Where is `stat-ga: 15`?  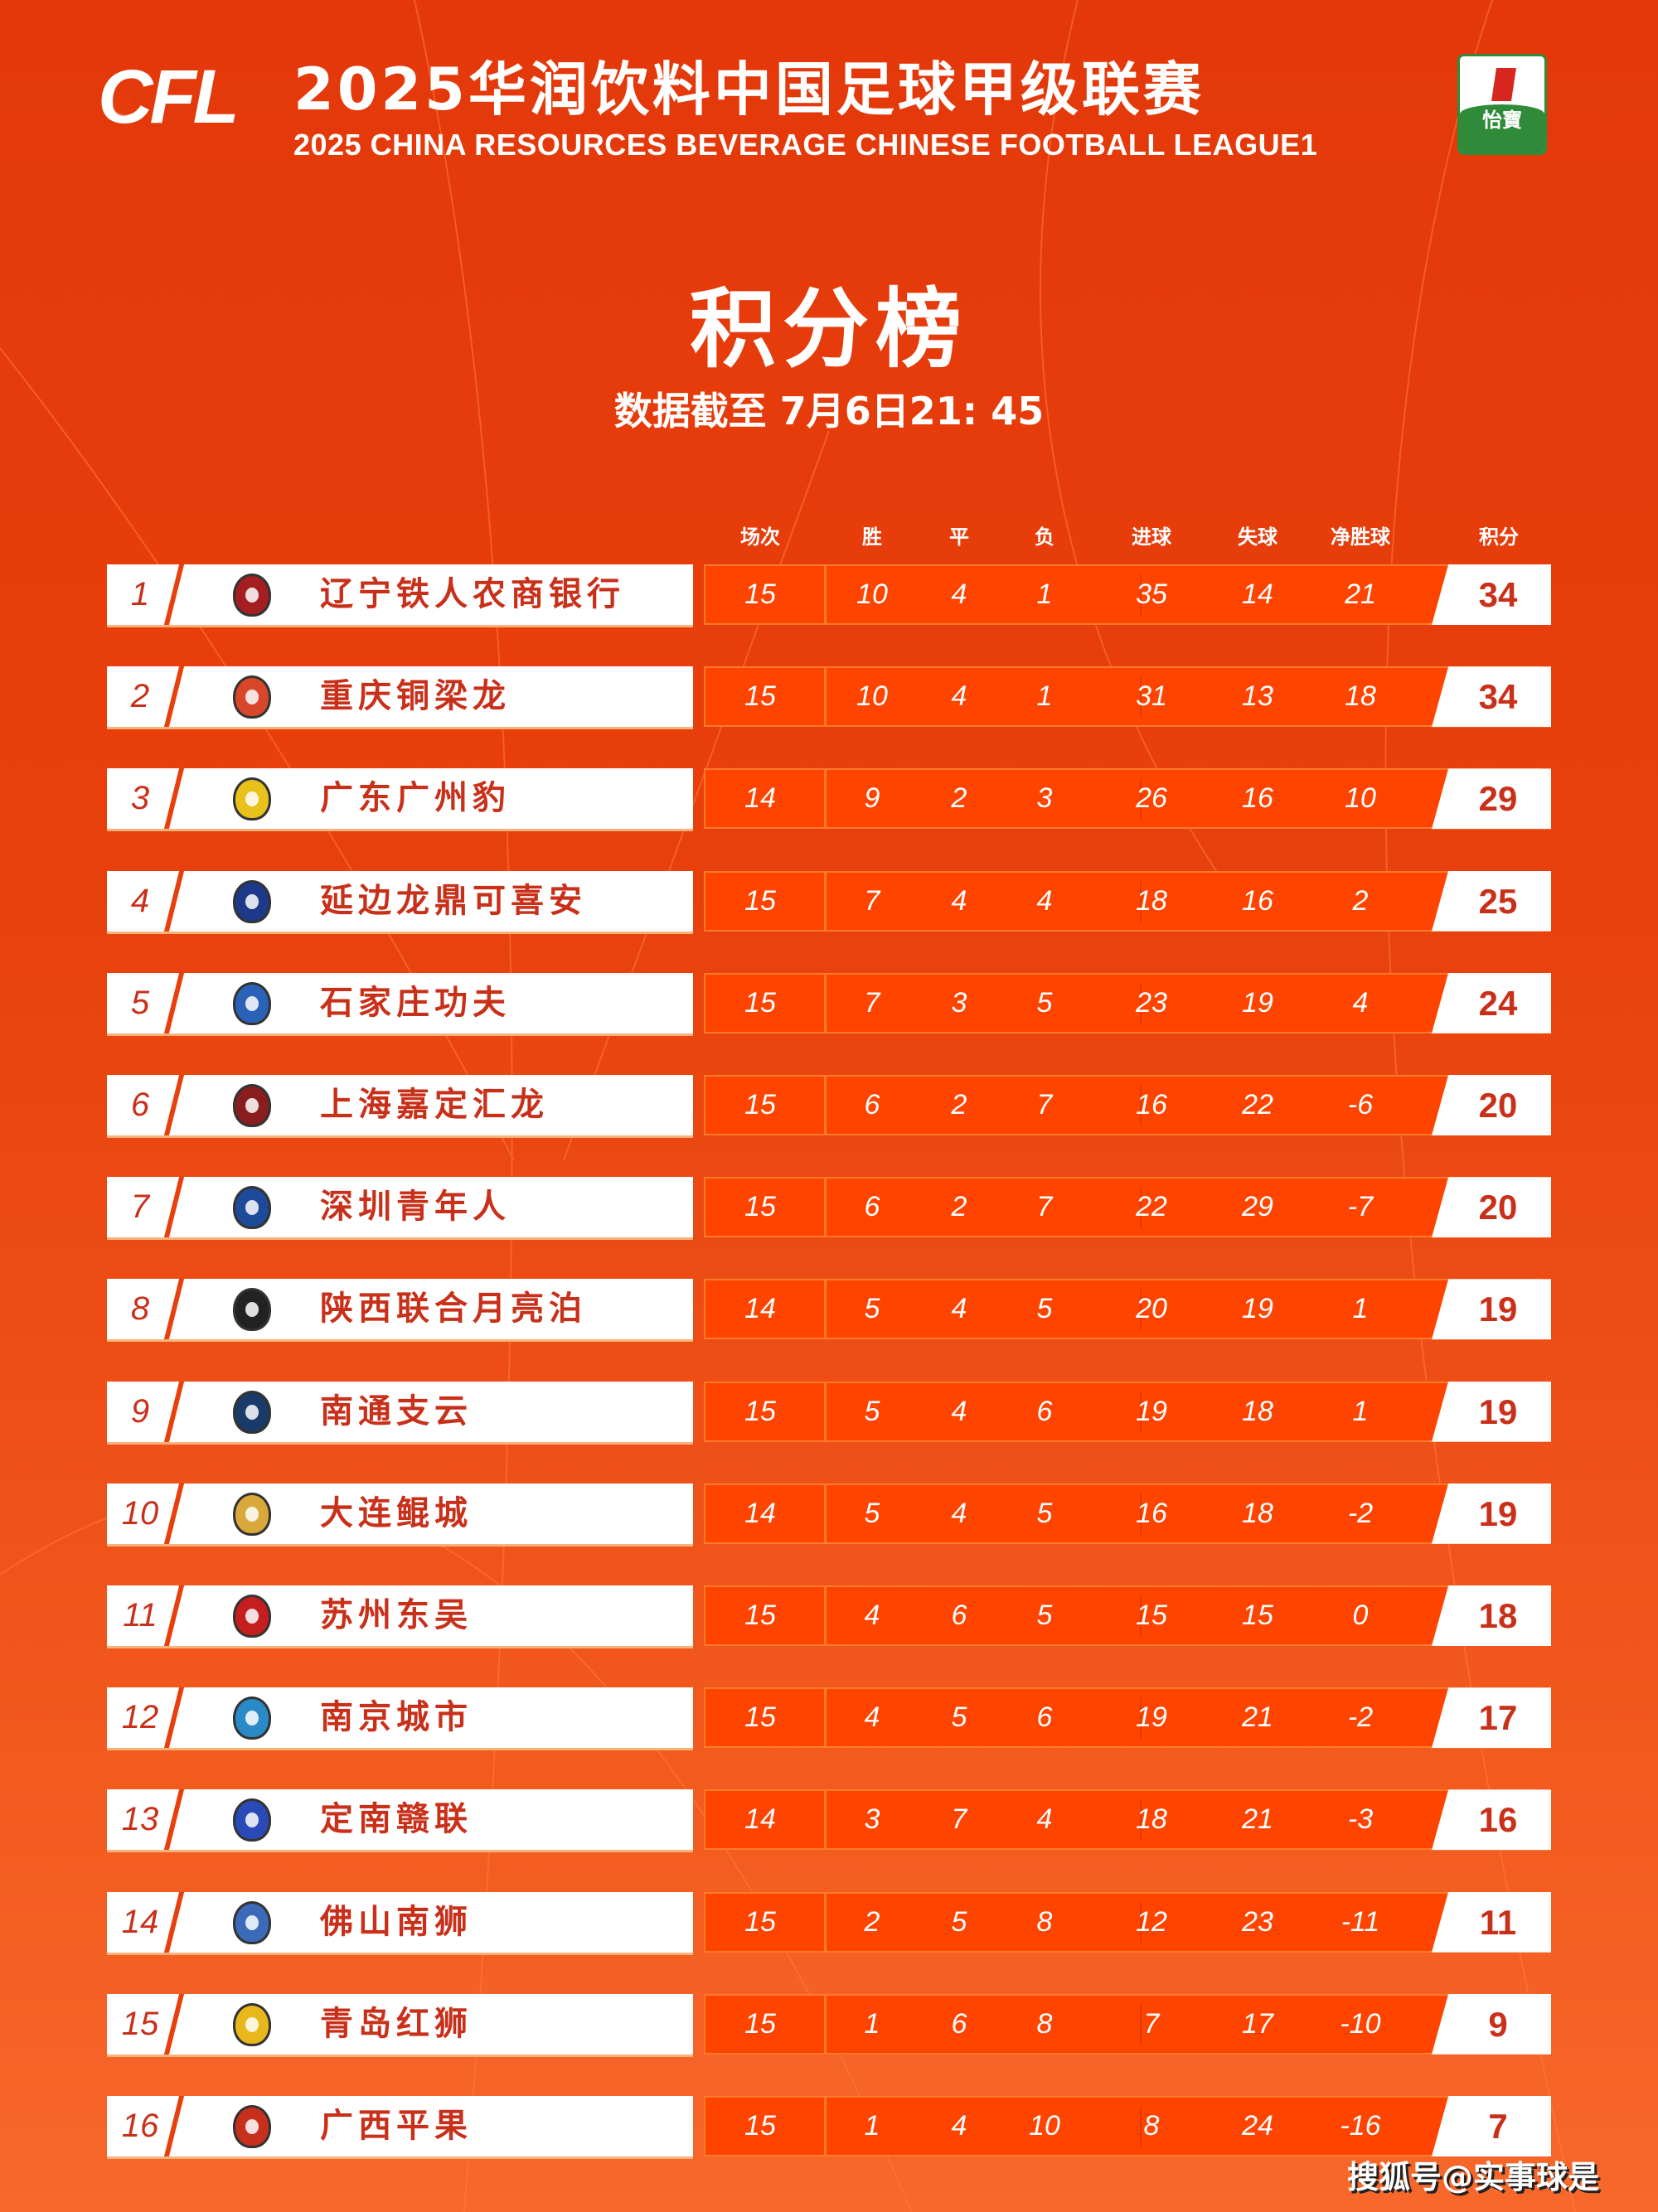 stat-ga: 15 is located at coordinates (1257, 1615).